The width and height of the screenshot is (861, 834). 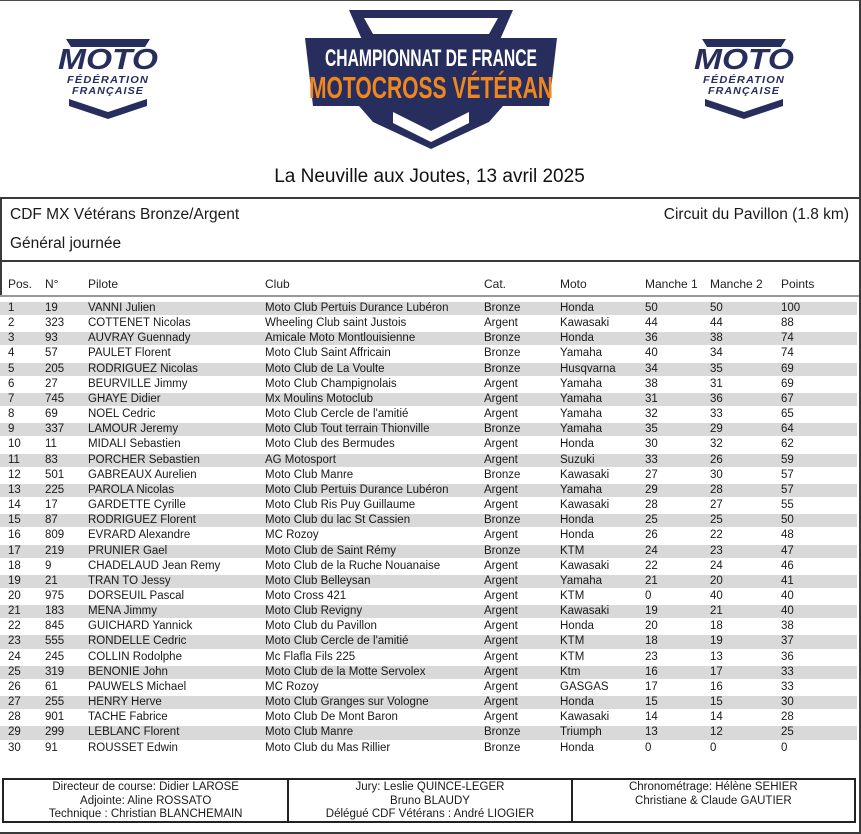 I want to click on cell-num: 19, so click(x=51, y=308).